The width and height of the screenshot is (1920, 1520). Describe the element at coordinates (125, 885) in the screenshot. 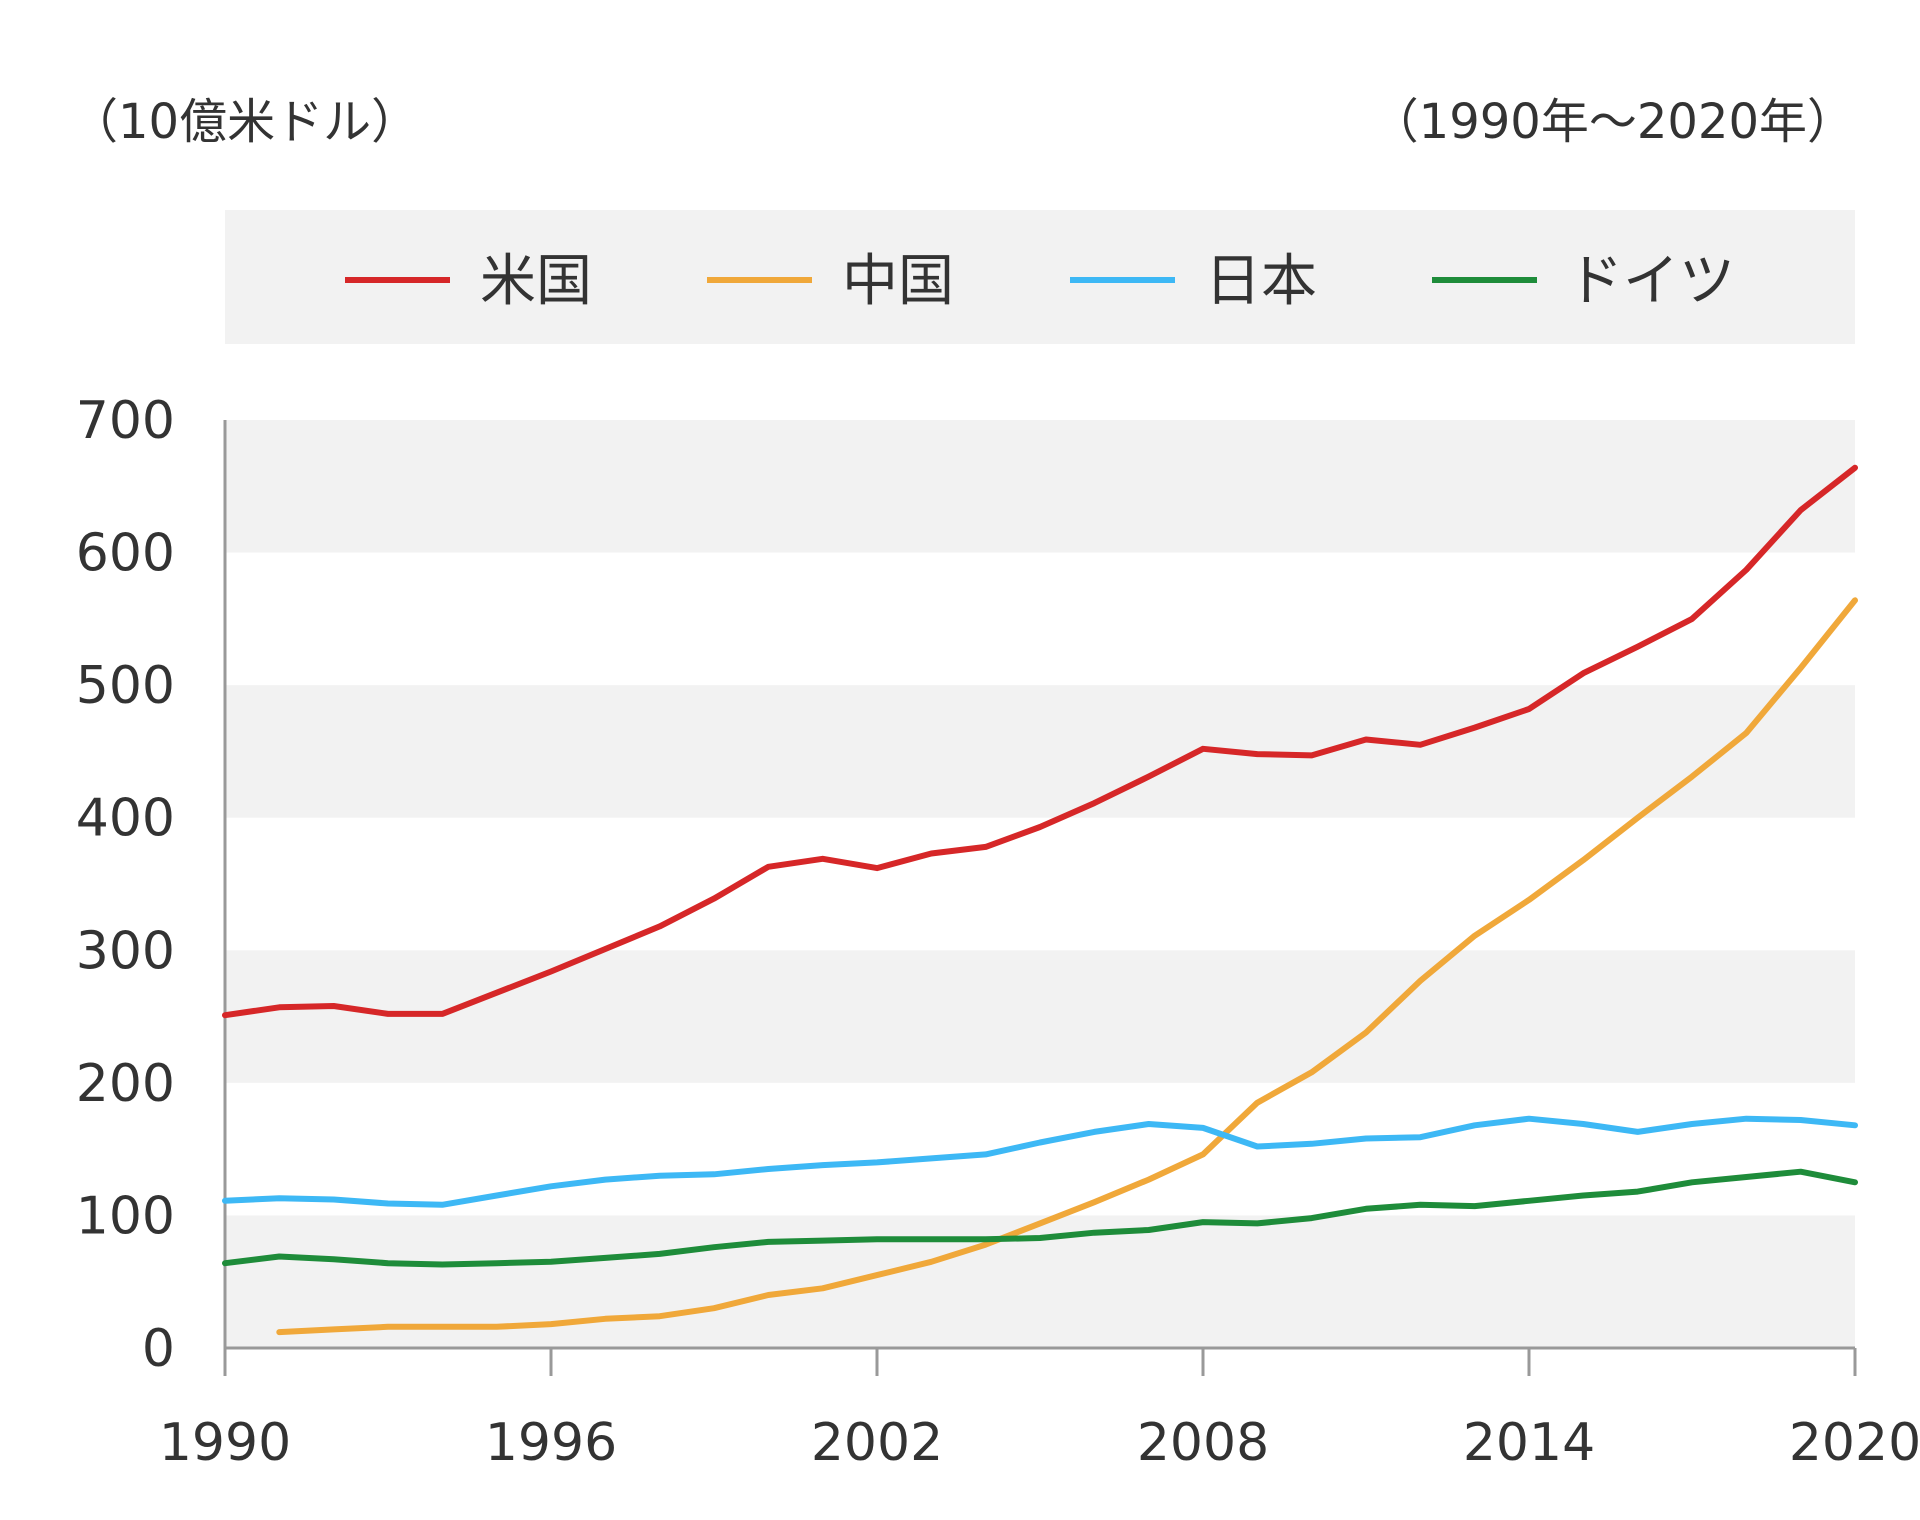

I see `y-axis-ticks: 0 100 200 300 400 500 600 700` at that location.